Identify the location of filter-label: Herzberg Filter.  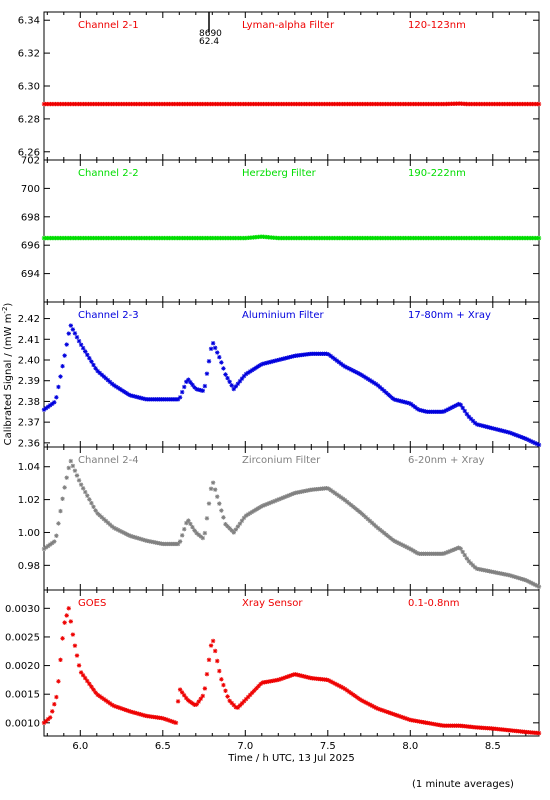
(279, 173).